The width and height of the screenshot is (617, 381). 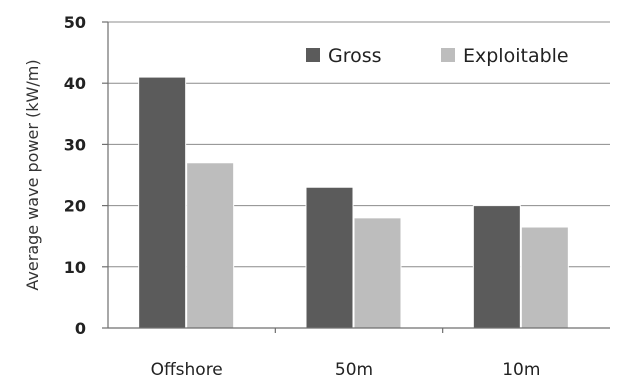 What do you see at coordinates (32, 174) in the screenshot?
I see `y-axis-title: Average wave power (kW/m)` at bounding box center [32, 174].